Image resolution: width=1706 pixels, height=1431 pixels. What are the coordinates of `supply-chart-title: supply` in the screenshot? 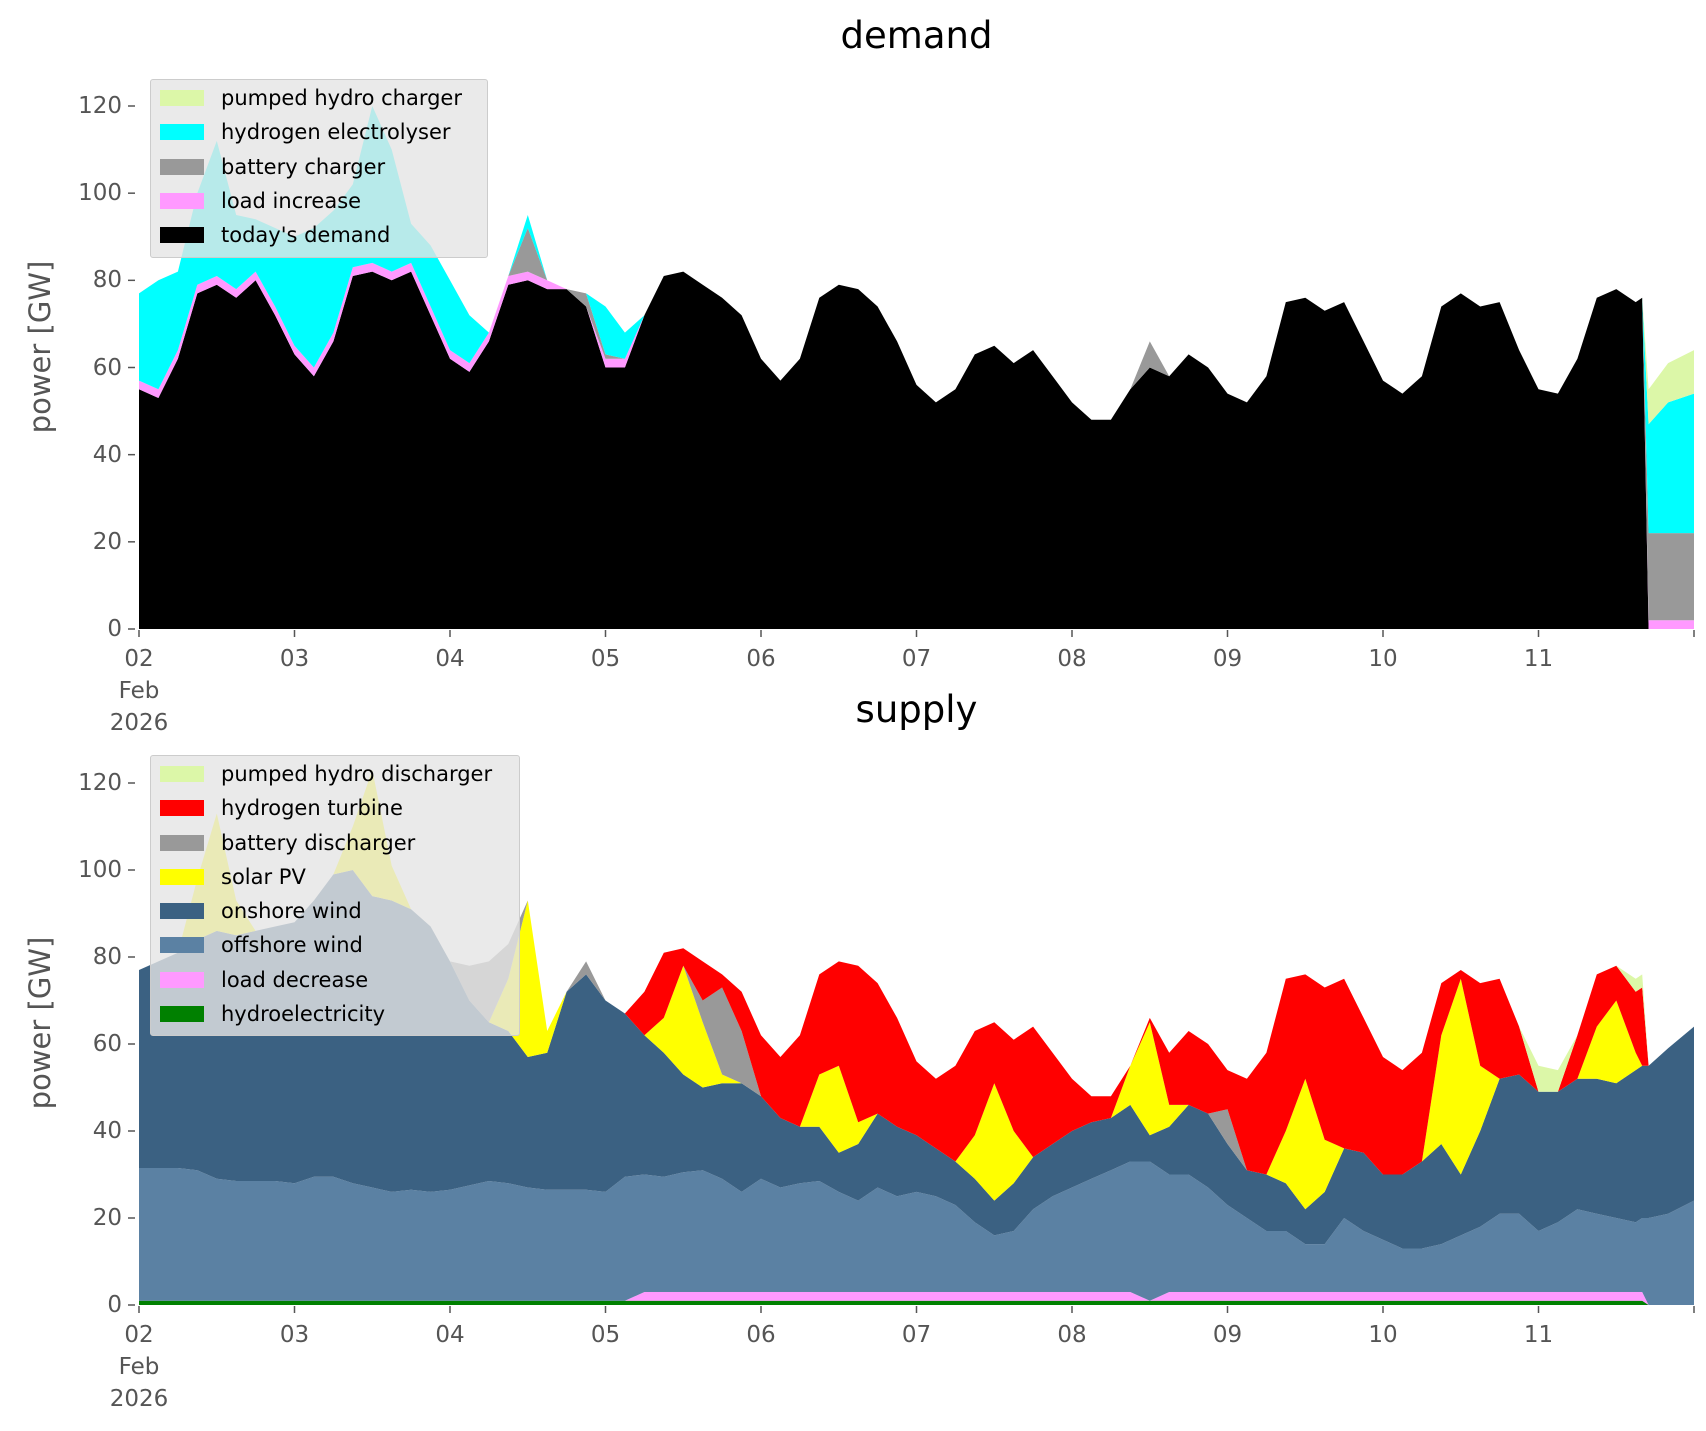 It's located at (916, 709).